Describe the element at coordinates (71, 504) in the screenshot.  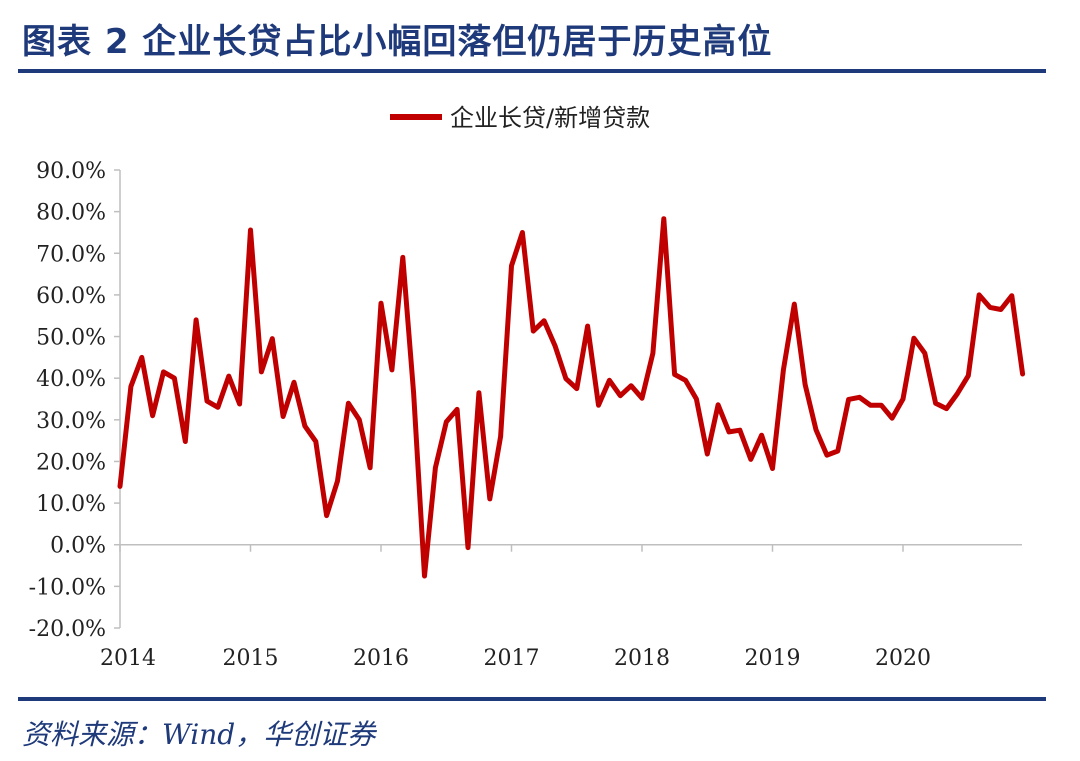
I see `y-tick-label: 10.0%` at that location.